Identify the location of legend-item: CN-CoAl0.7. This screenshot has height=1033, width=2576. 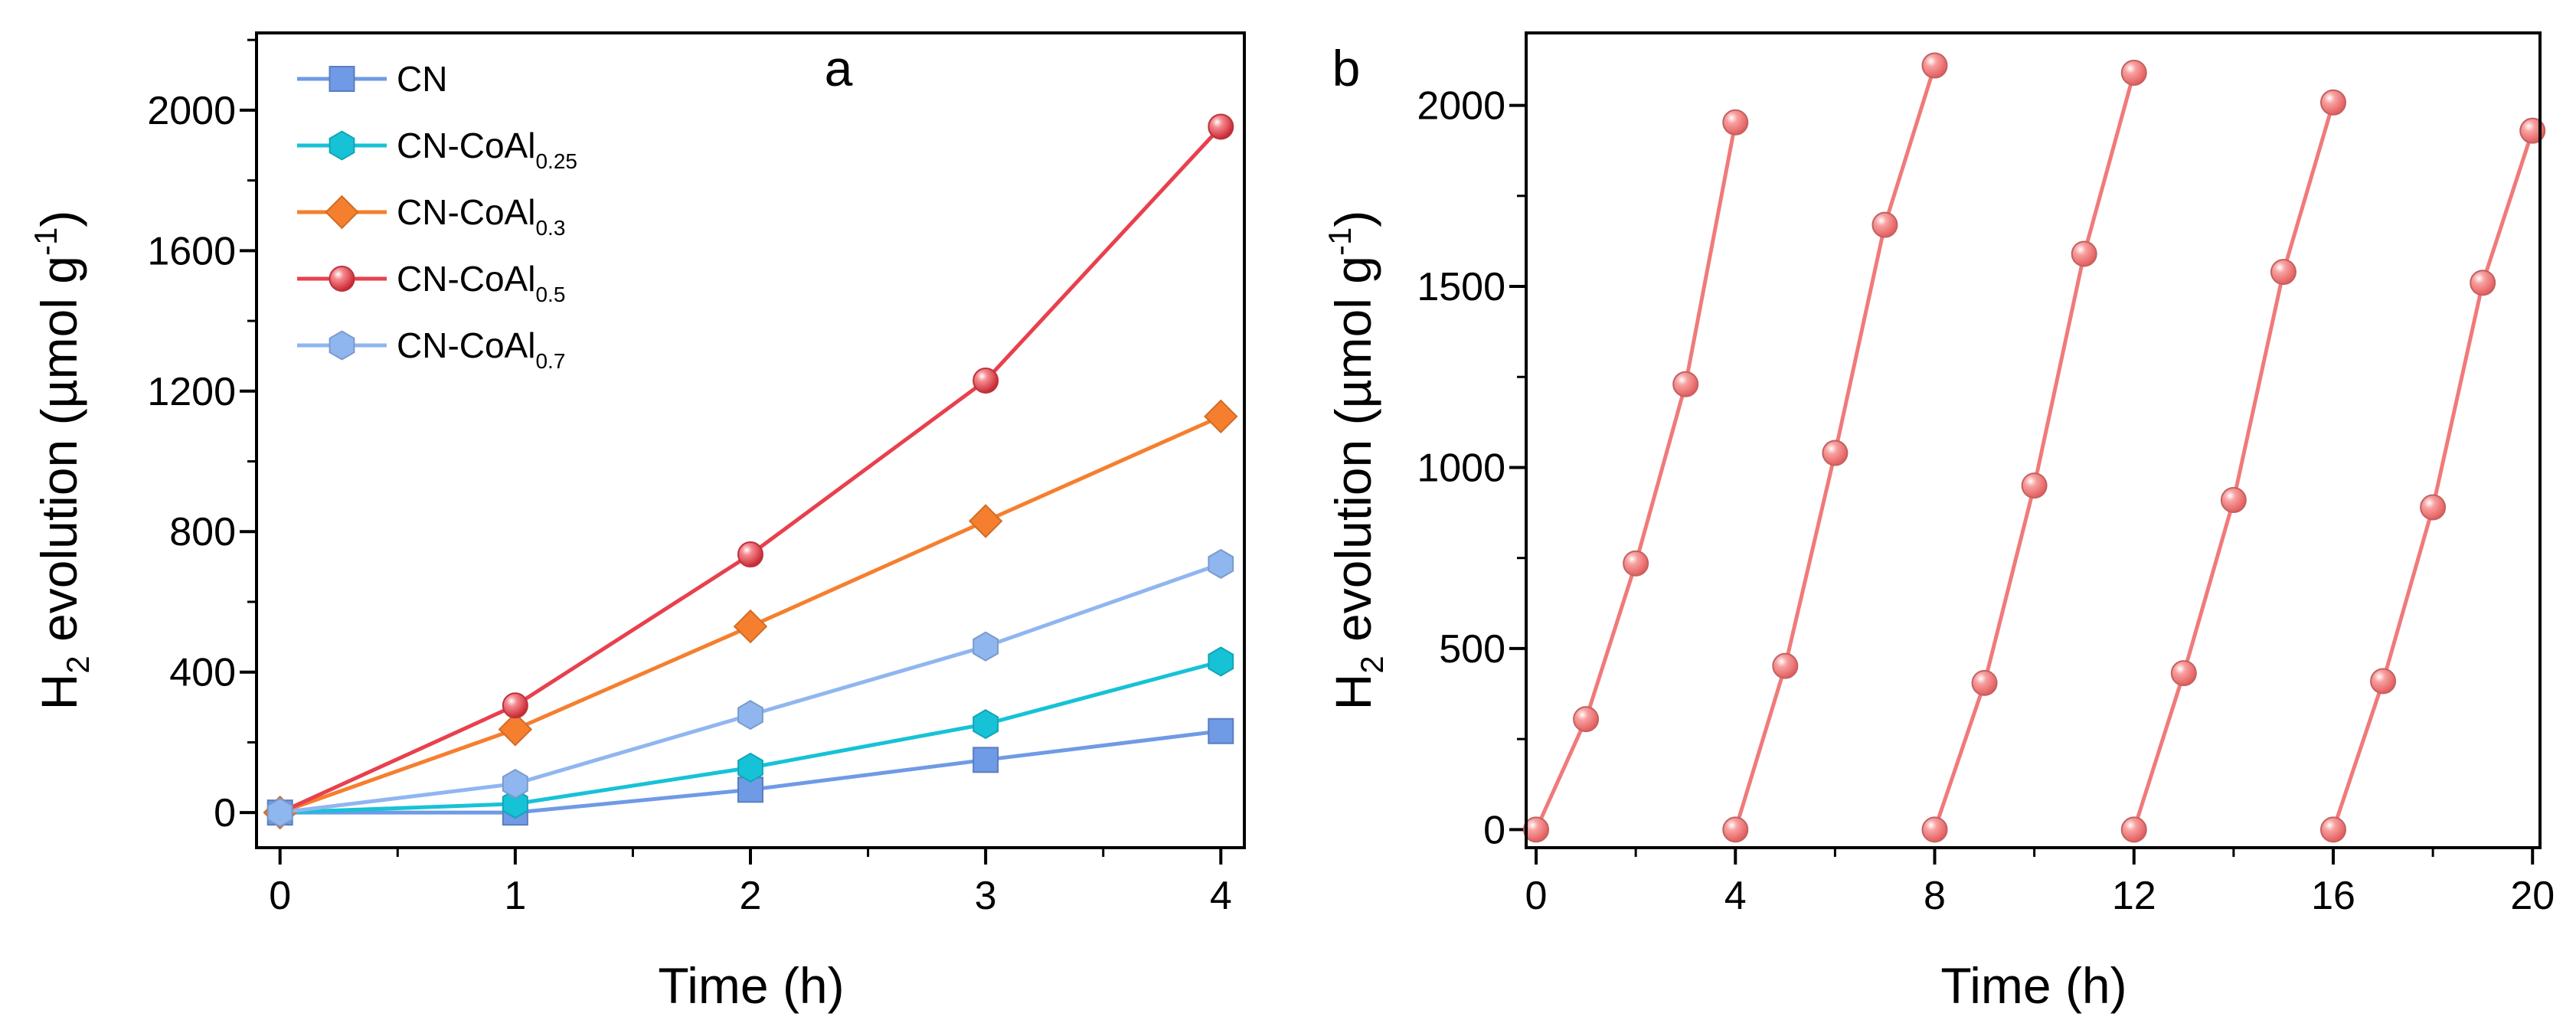
(431, 349).